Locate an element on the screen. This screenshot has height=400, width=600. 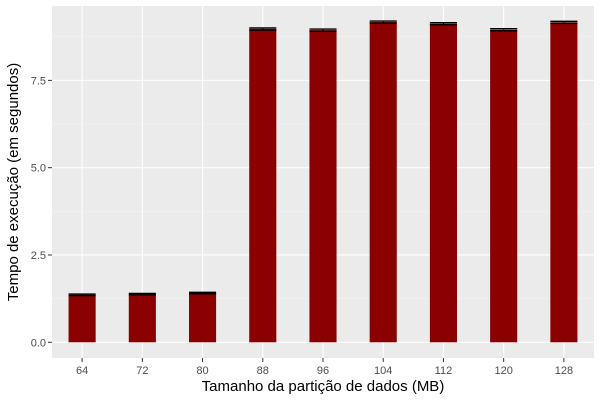
y-tick-label: 2.5 is located at coordinates (38, 256).